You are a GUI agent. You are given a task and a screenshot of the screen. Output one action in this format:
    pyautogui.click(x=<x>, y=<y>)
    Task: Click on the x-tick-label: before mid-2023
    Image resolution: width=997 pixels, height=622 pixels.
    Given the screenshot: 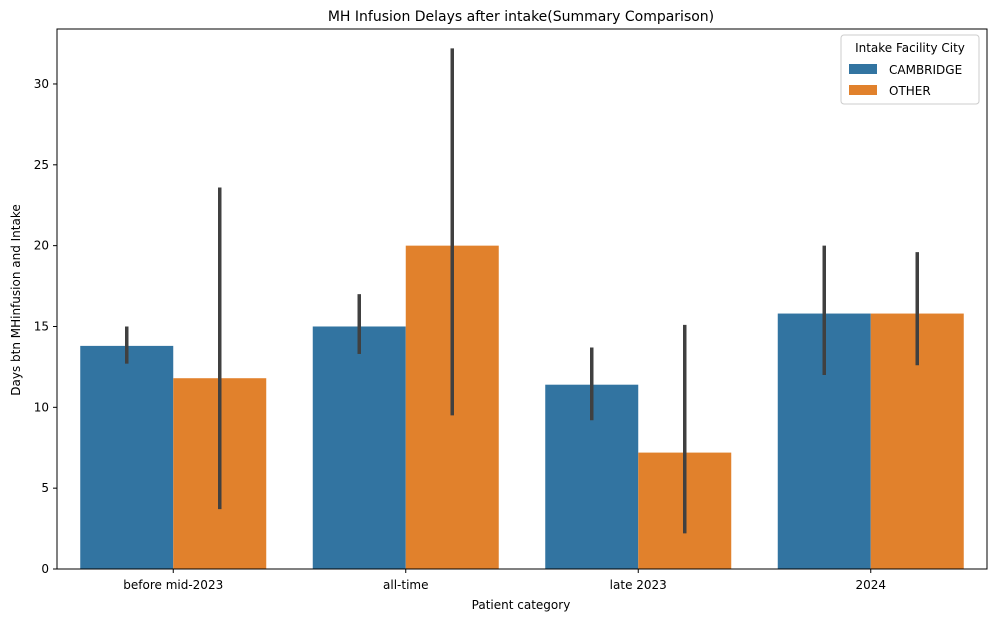 What is the action you would take?
    pyautogui.click(x=173, y=585)
    